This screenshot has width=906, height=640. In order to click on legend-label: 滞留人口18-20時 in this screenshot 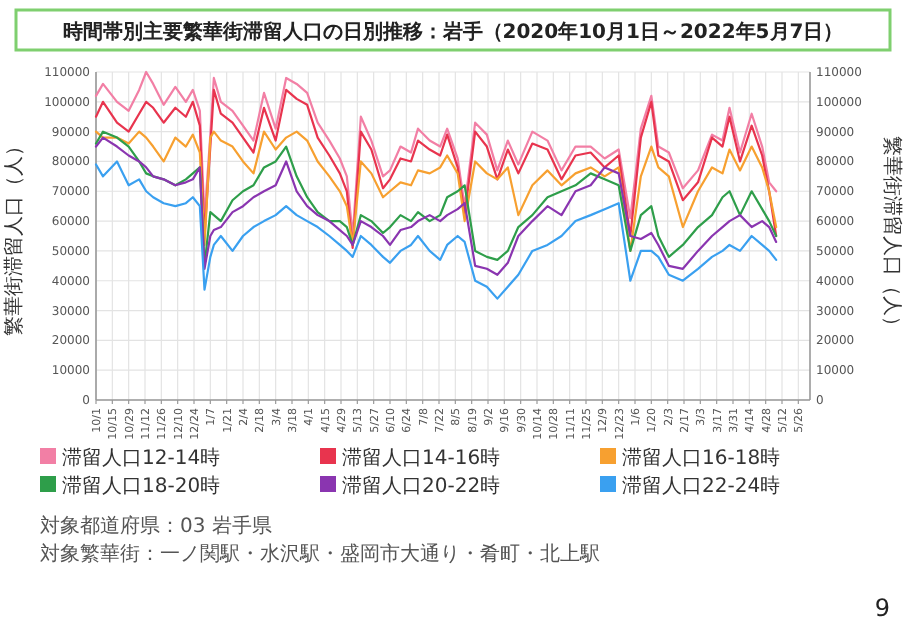, I will do `click(141, 486)`.